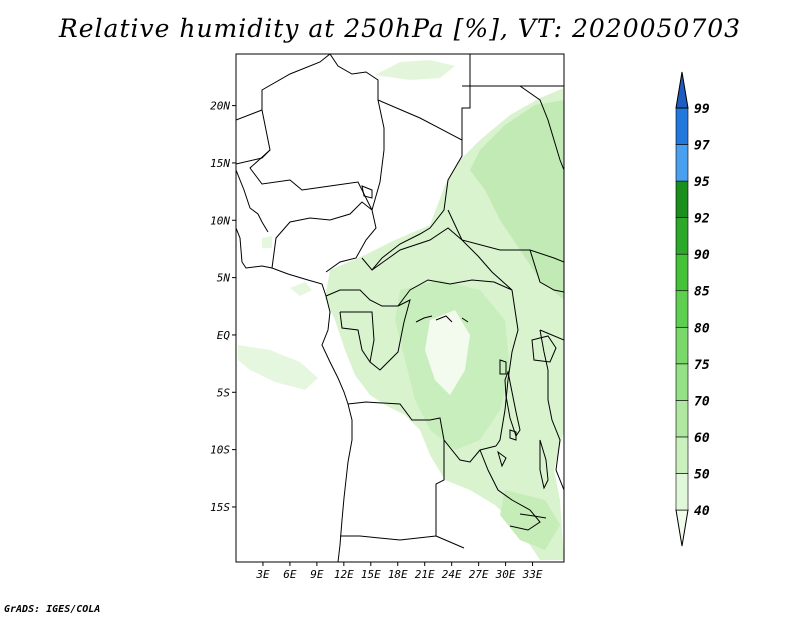 The image size is (800, 618). Describe the element at coordinates (311, 160) in the screenshot. I see `border-niger` at that location.